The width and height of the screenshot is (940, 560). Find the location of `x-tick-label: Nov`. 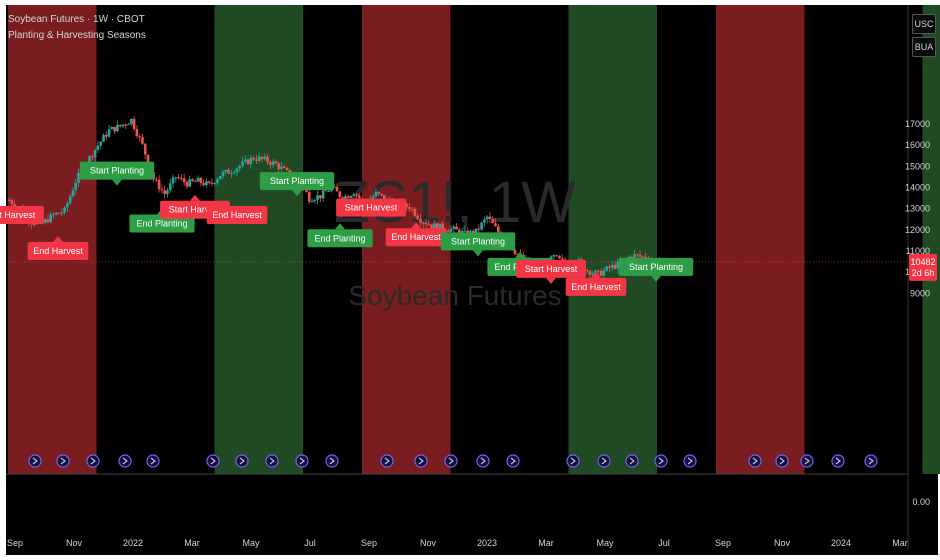

x-tick-label: Nov is located at coordinates (782, 543).